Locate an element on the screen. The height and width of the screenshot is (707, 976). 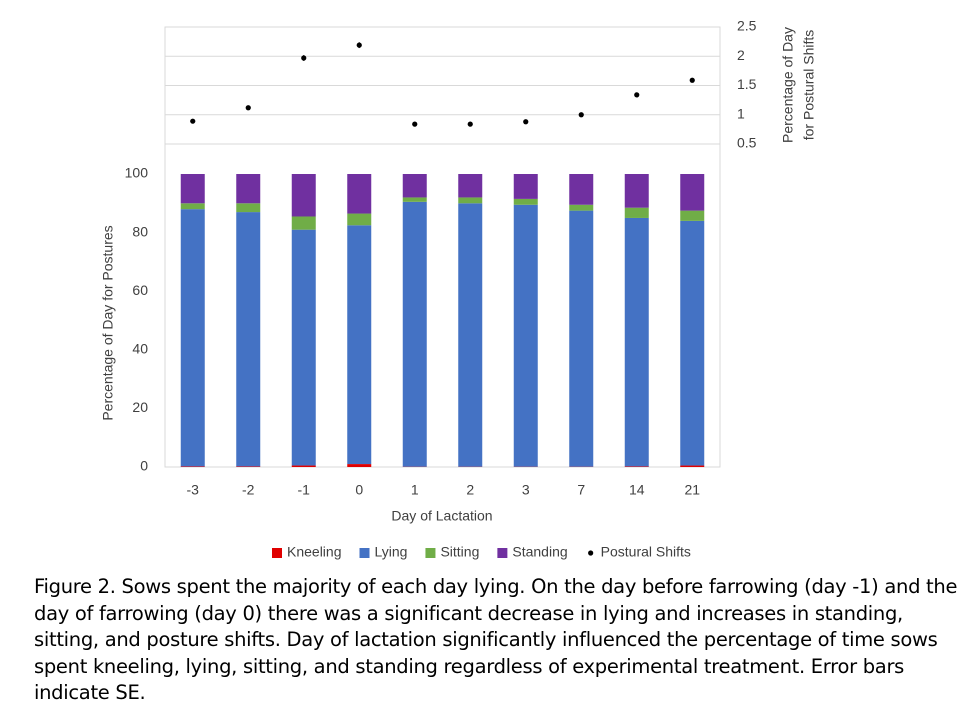
x-tick-label: 14 is located at coordinates (637, 490).